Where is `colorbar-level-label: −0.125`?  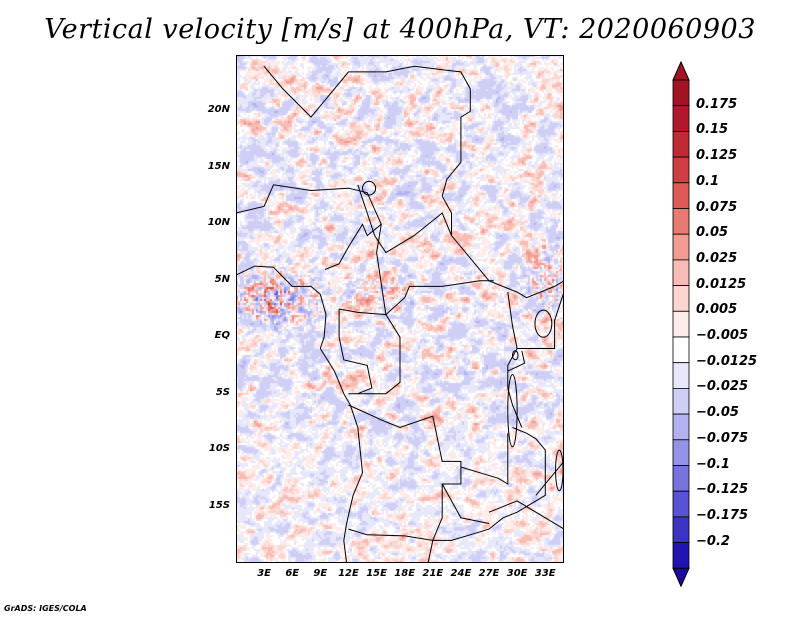
colorbar-level-label: −0.125 is located at coordinates (722, 490).